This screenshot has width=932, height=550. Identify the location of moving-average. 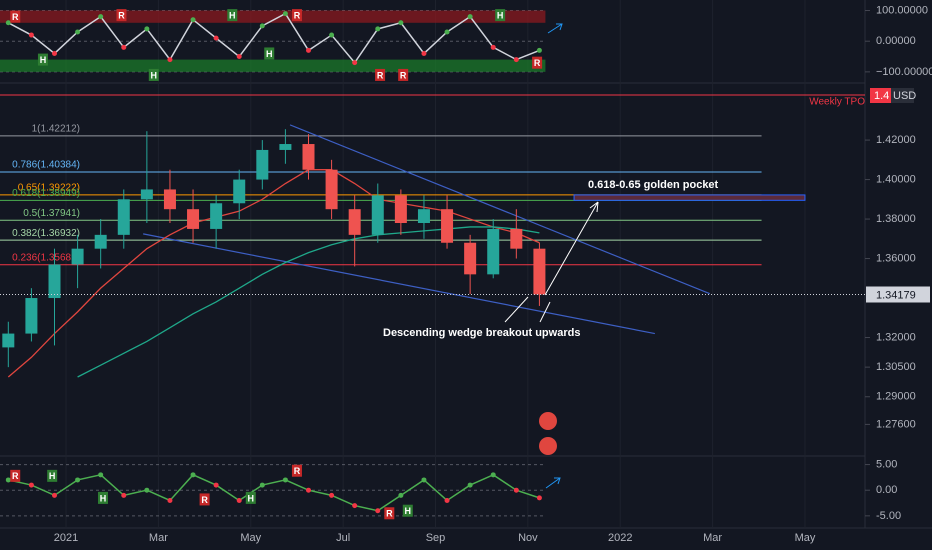
(308, 302).